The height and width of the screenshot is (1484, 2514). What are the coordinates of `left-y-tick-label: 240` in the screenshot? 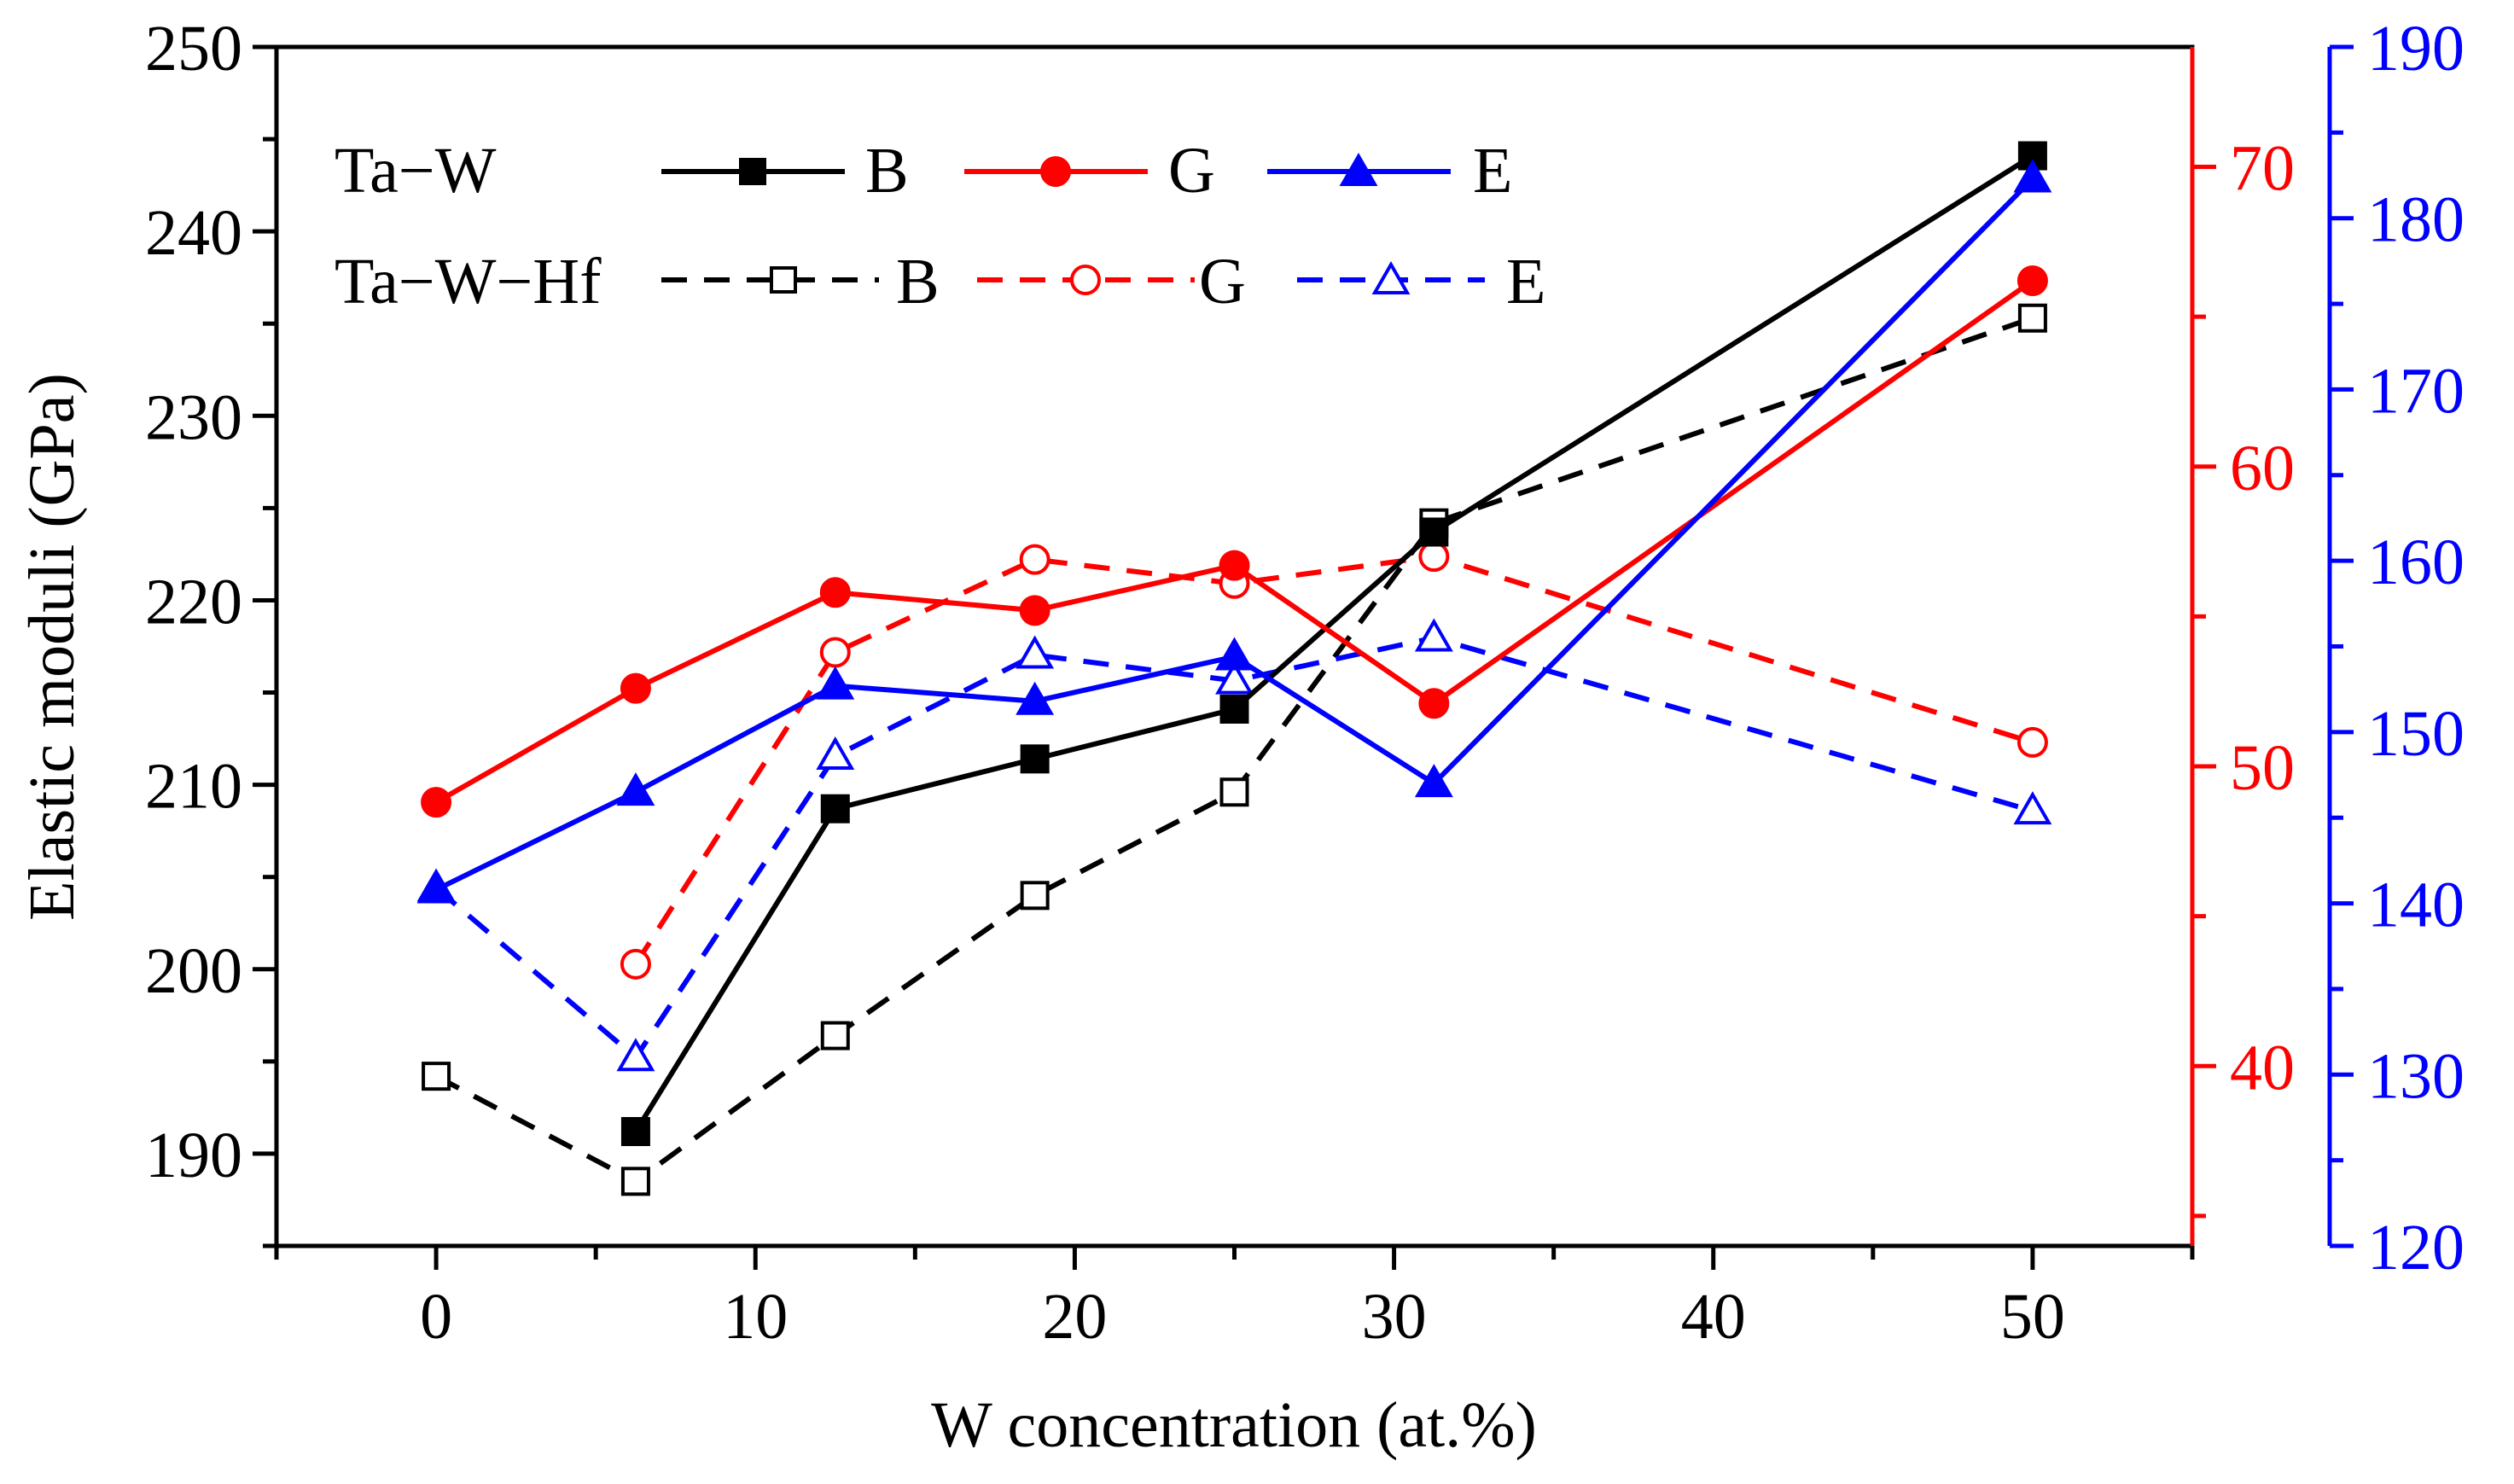 It's located at (193, 233).